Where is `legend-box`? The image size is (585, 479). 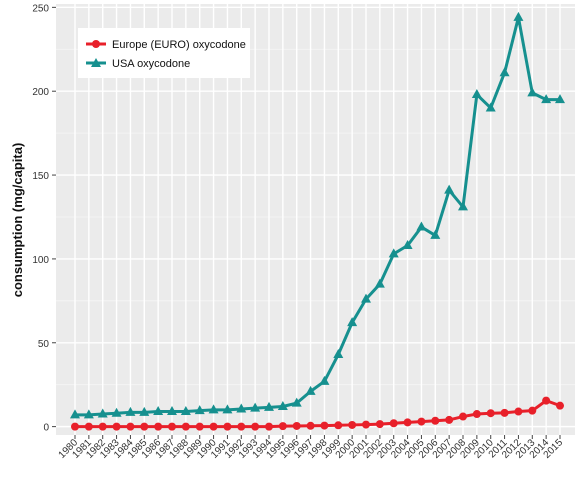
legend-box is located at coordinates (164, 53).